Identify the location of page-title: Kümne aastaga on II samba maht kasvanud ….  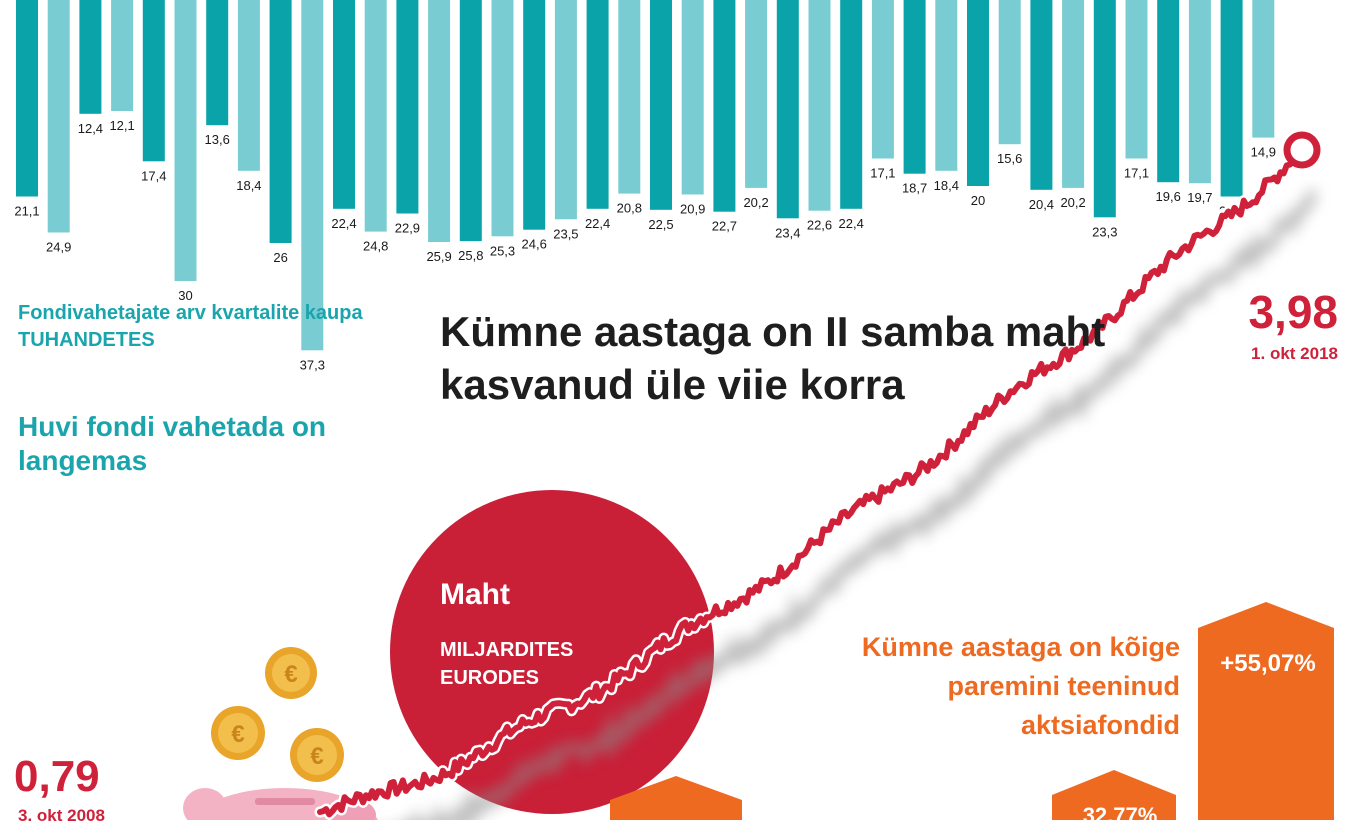
(773, 358).